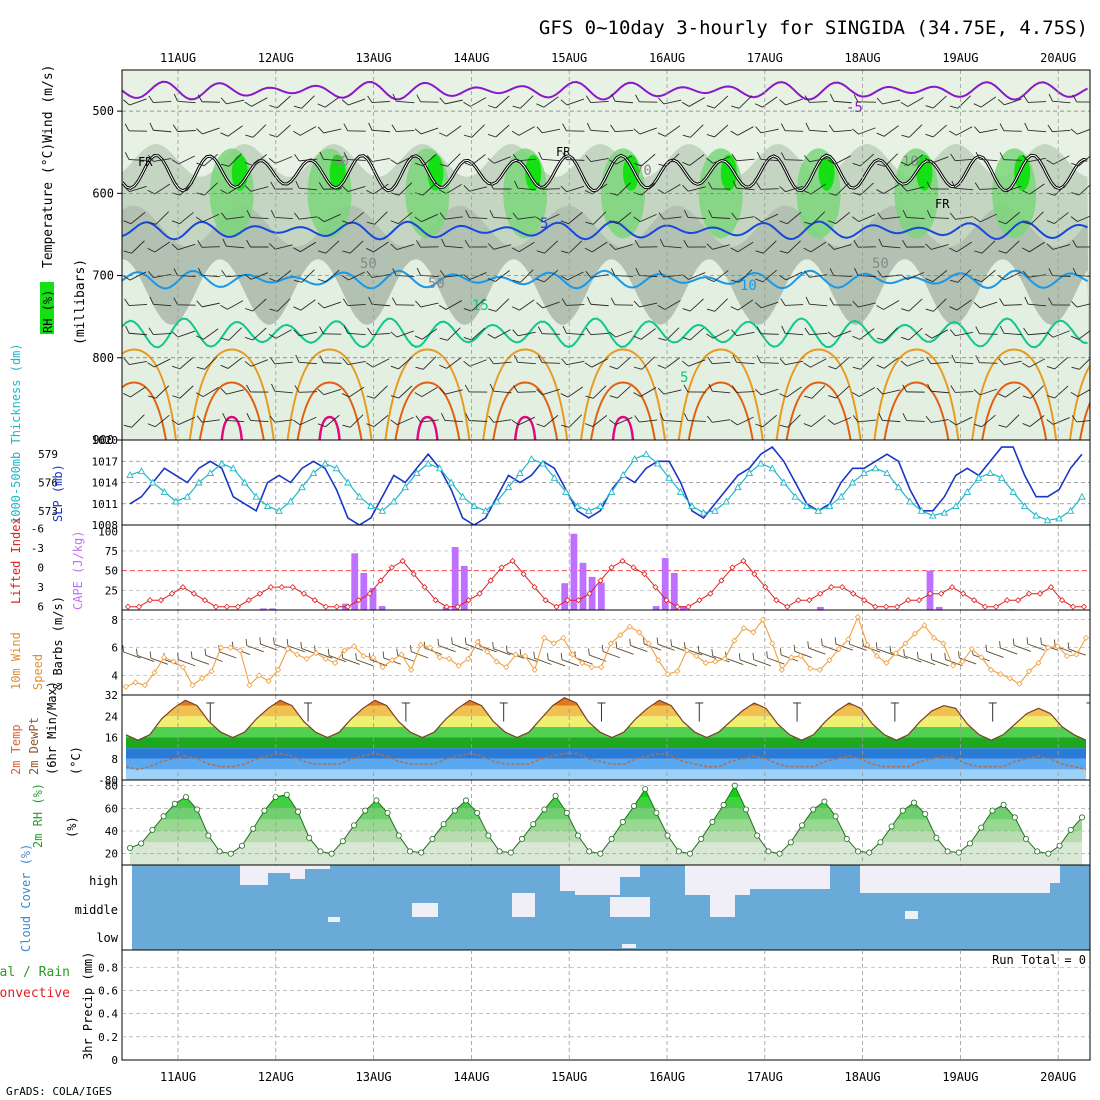 The width and height of the screenshot is (1100, 1100). Describe the element at coordinates (1039, 960) in the screenshot. I see `run-total-annotation: Run Total = 0` at that location.